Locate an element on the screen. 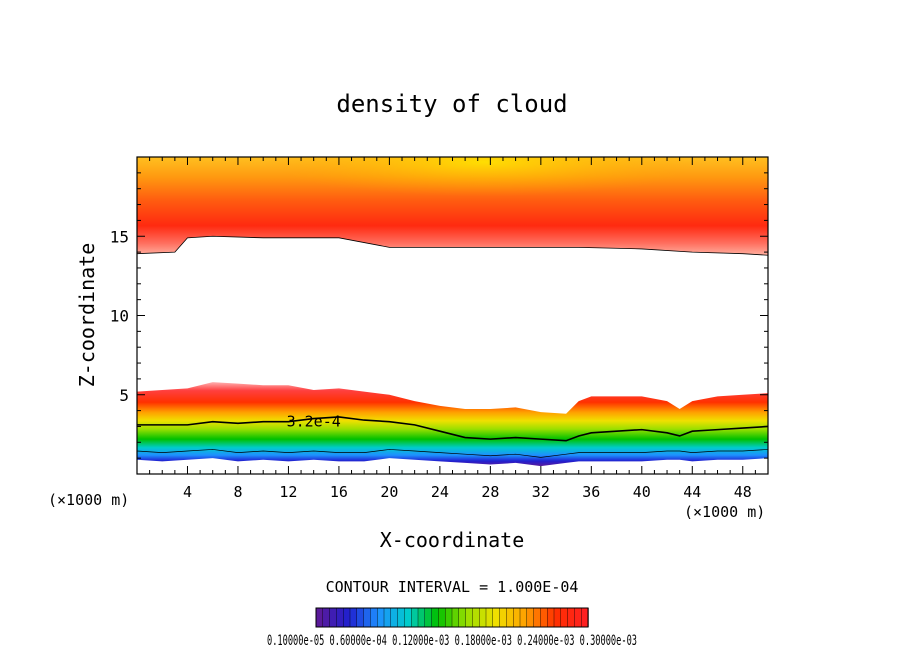 The height and width of the screenshot is (658, 904). x-tick-label: 36 is located at coordinates (591, 492).